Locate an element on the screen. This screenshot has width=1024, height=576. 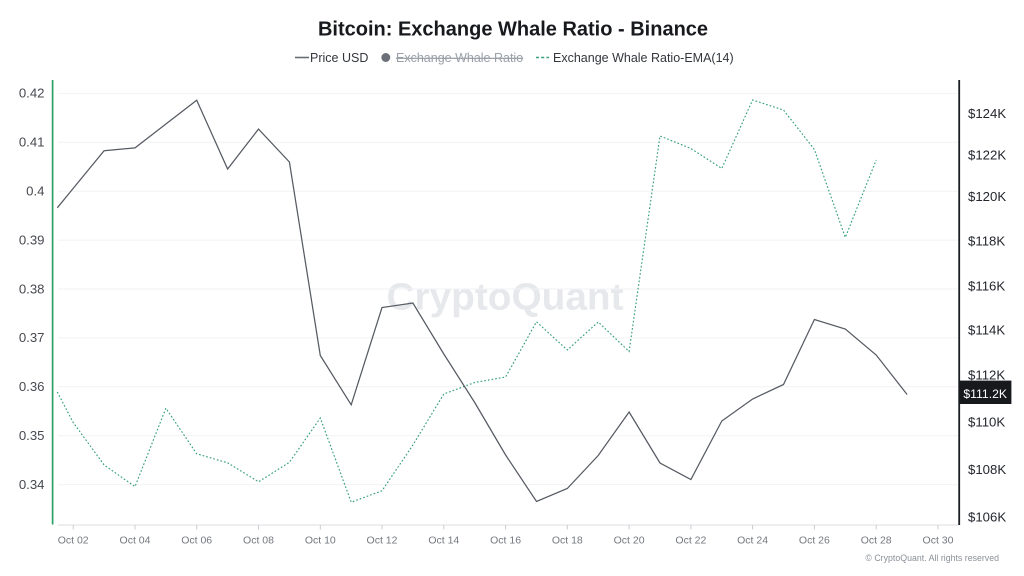
svg-text: CryptoQuant is located at coordinates (505, 298).